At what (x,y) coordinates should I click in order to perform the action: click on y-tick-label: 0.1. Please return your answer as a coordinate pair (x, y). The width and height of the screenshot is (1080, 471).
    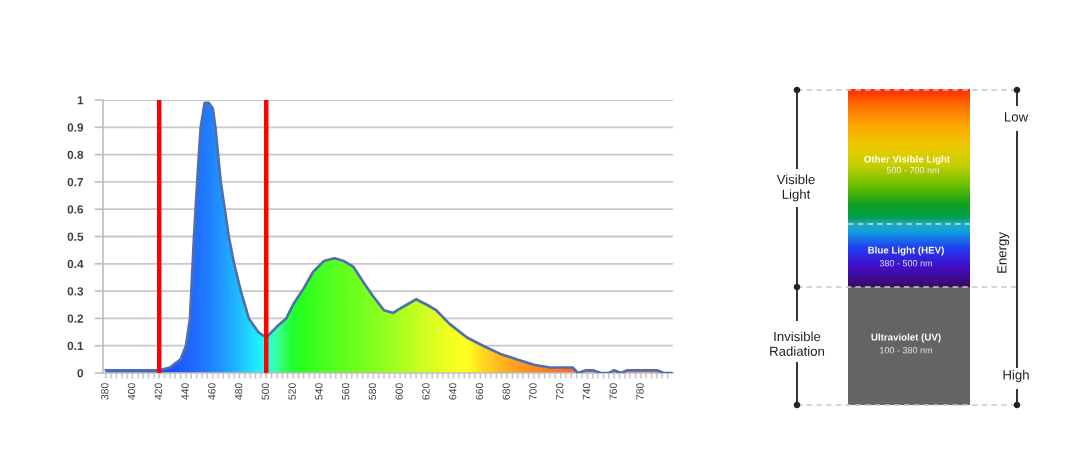
    Looking at the image, I should click on (75, 346).